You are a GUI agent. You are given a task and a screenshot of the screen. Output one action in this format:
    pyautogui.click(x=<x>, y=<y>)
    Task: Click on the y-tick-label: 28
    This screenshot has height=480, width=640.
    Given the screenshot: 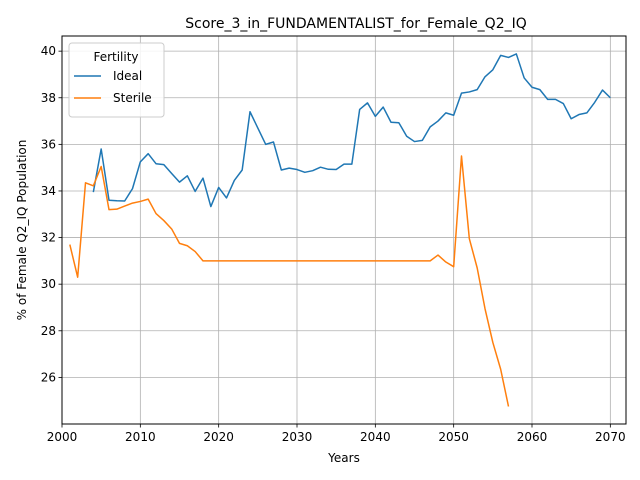 What is the action you would take?
    pyautogui.click(x=48, y=331)
    